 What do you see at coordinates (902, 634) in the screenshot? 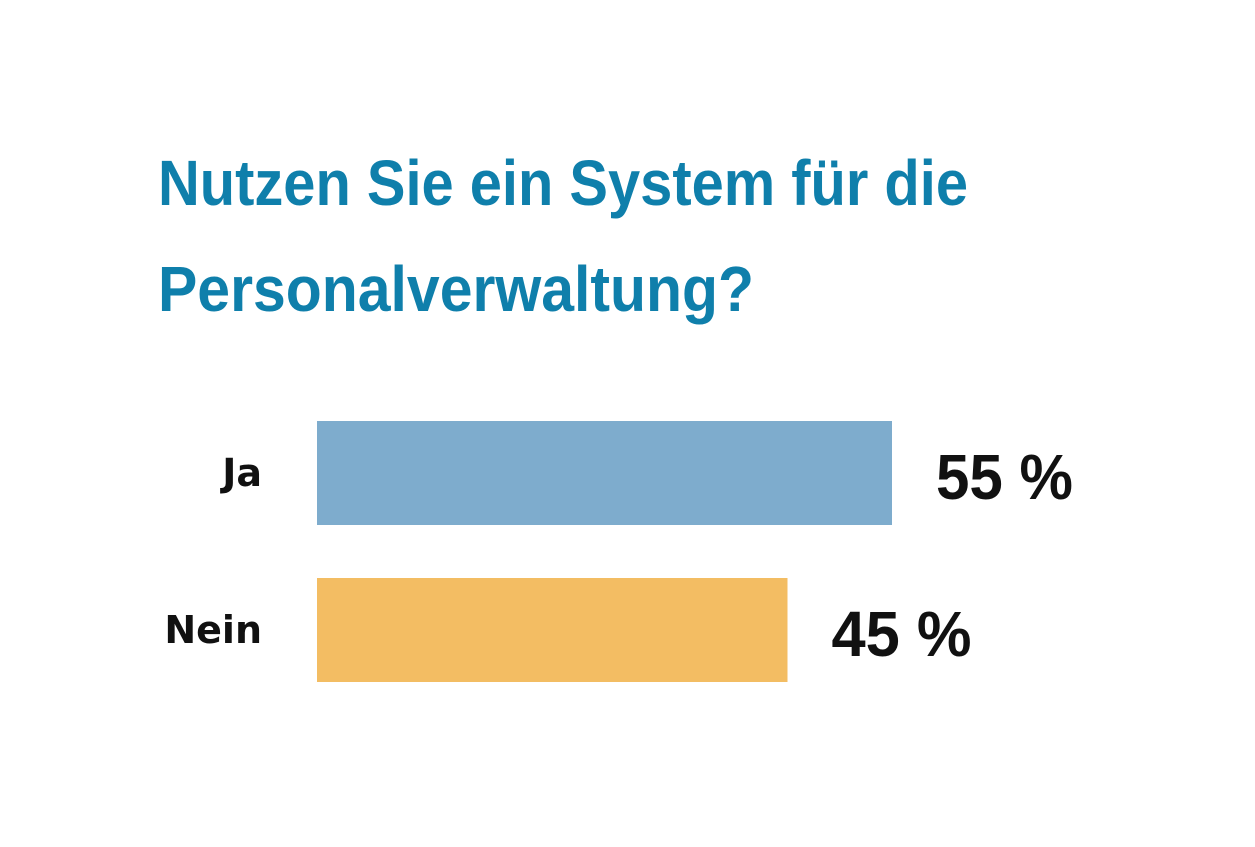
I see `value-label-nein: 45 %` at bounding box center [902, 634].